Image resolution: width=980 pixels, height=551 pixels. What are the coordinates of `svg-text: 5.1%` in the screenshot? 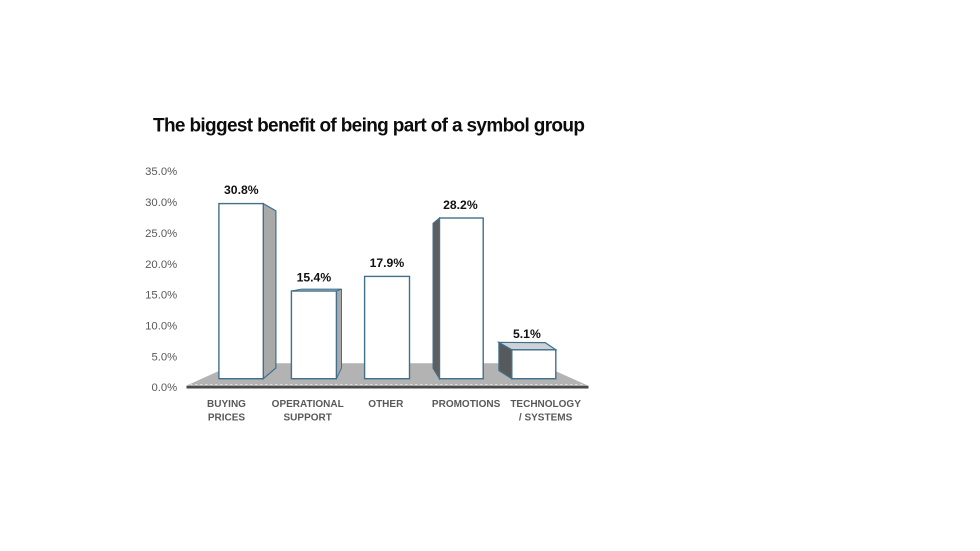 It's located at (527, 334).